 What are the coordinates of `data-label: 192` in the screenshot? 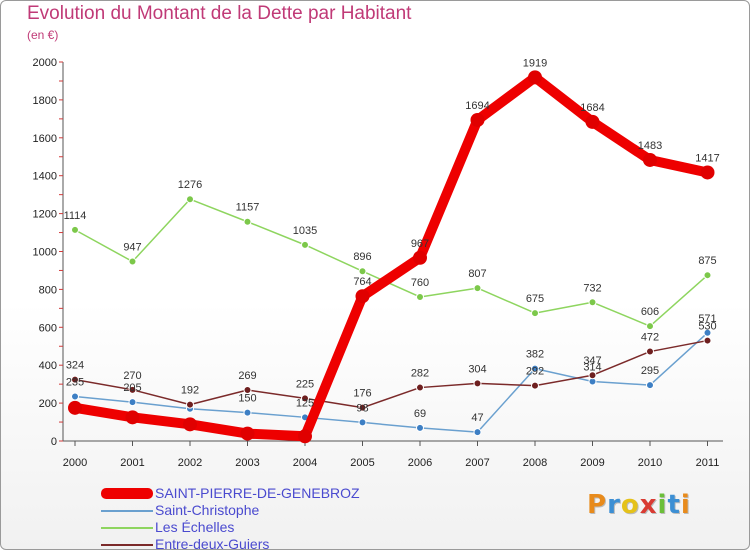 It's located at (190, 391).